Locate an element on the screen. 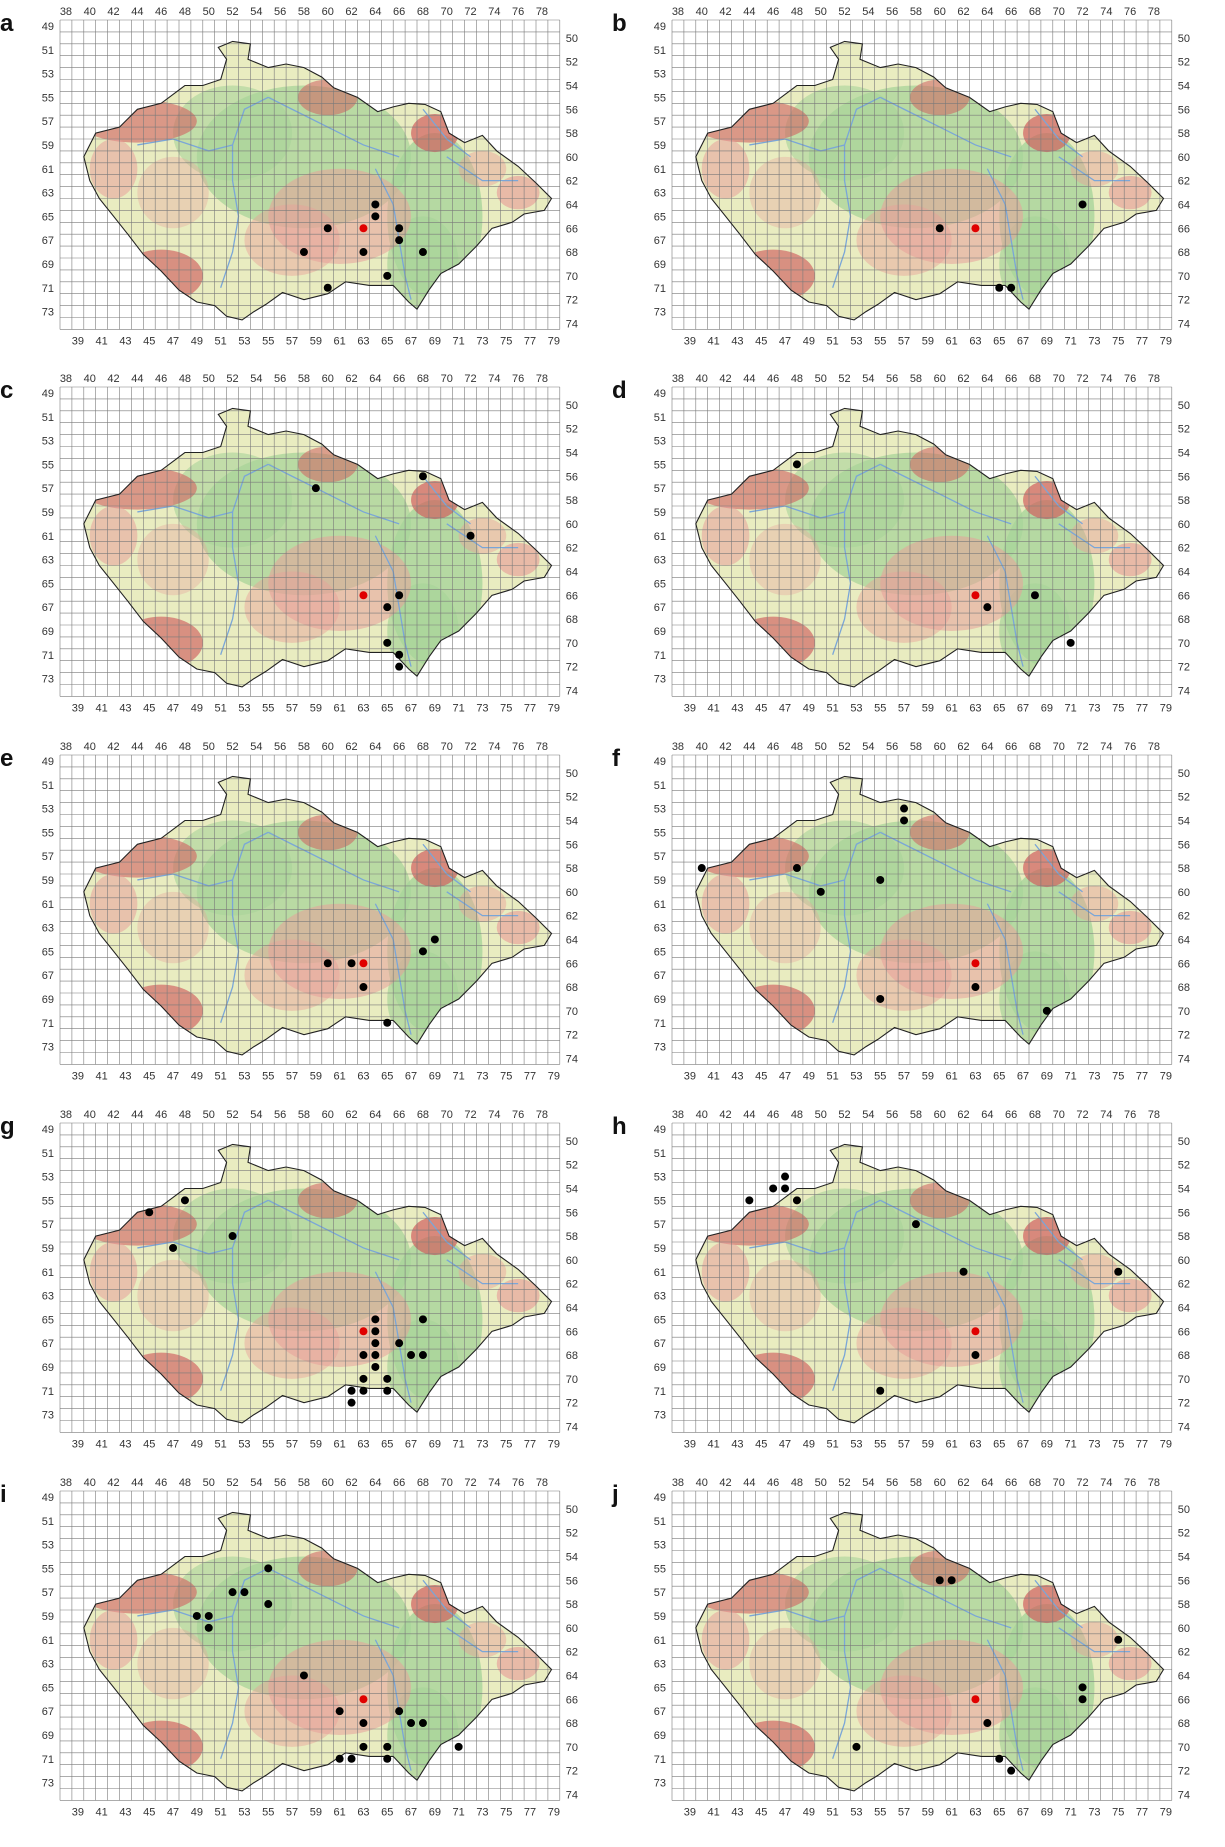 The image size is (1225, 1847). left-tick-label: 65 is located at coordinates (660, 584).